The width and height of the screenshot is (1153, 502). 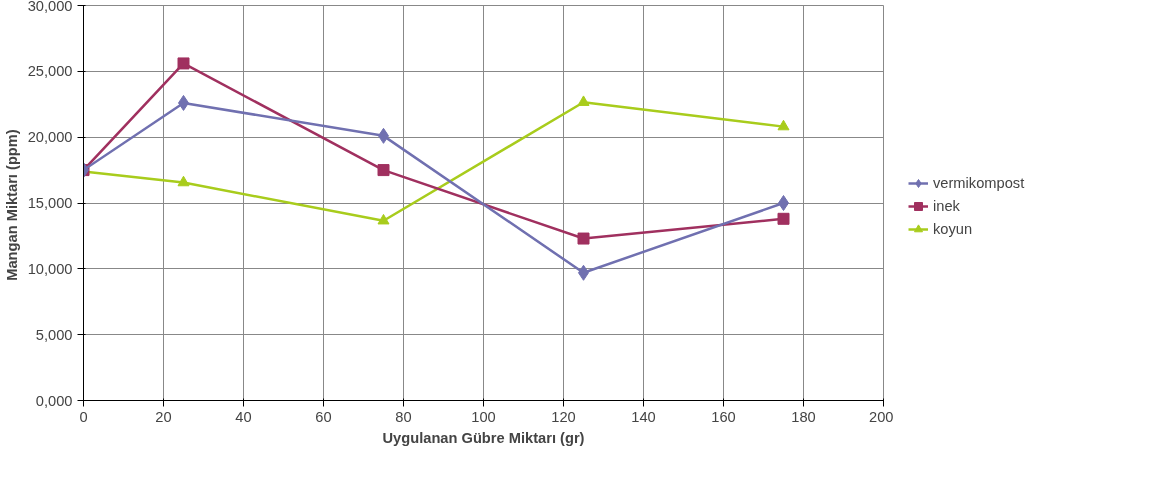 I want to click on x-tick-label: 200, so click(x=881, y=416).